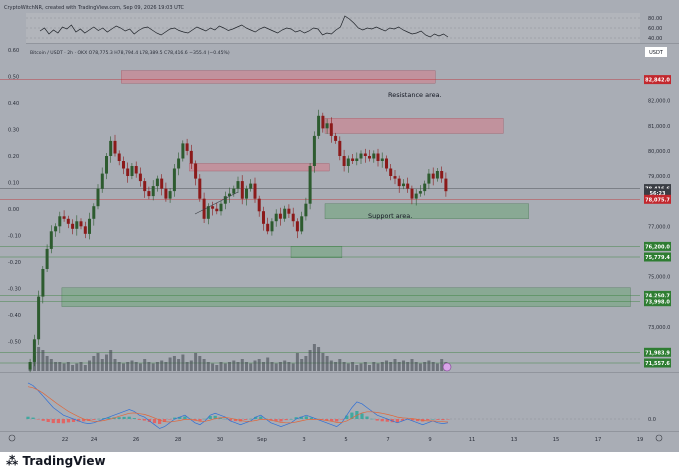 Image resolution: width=679 pixels, height=471 pixels. Describe the element at coordinates (659, 438) in the screenshot. I see `settings-gear-icon` at that location.